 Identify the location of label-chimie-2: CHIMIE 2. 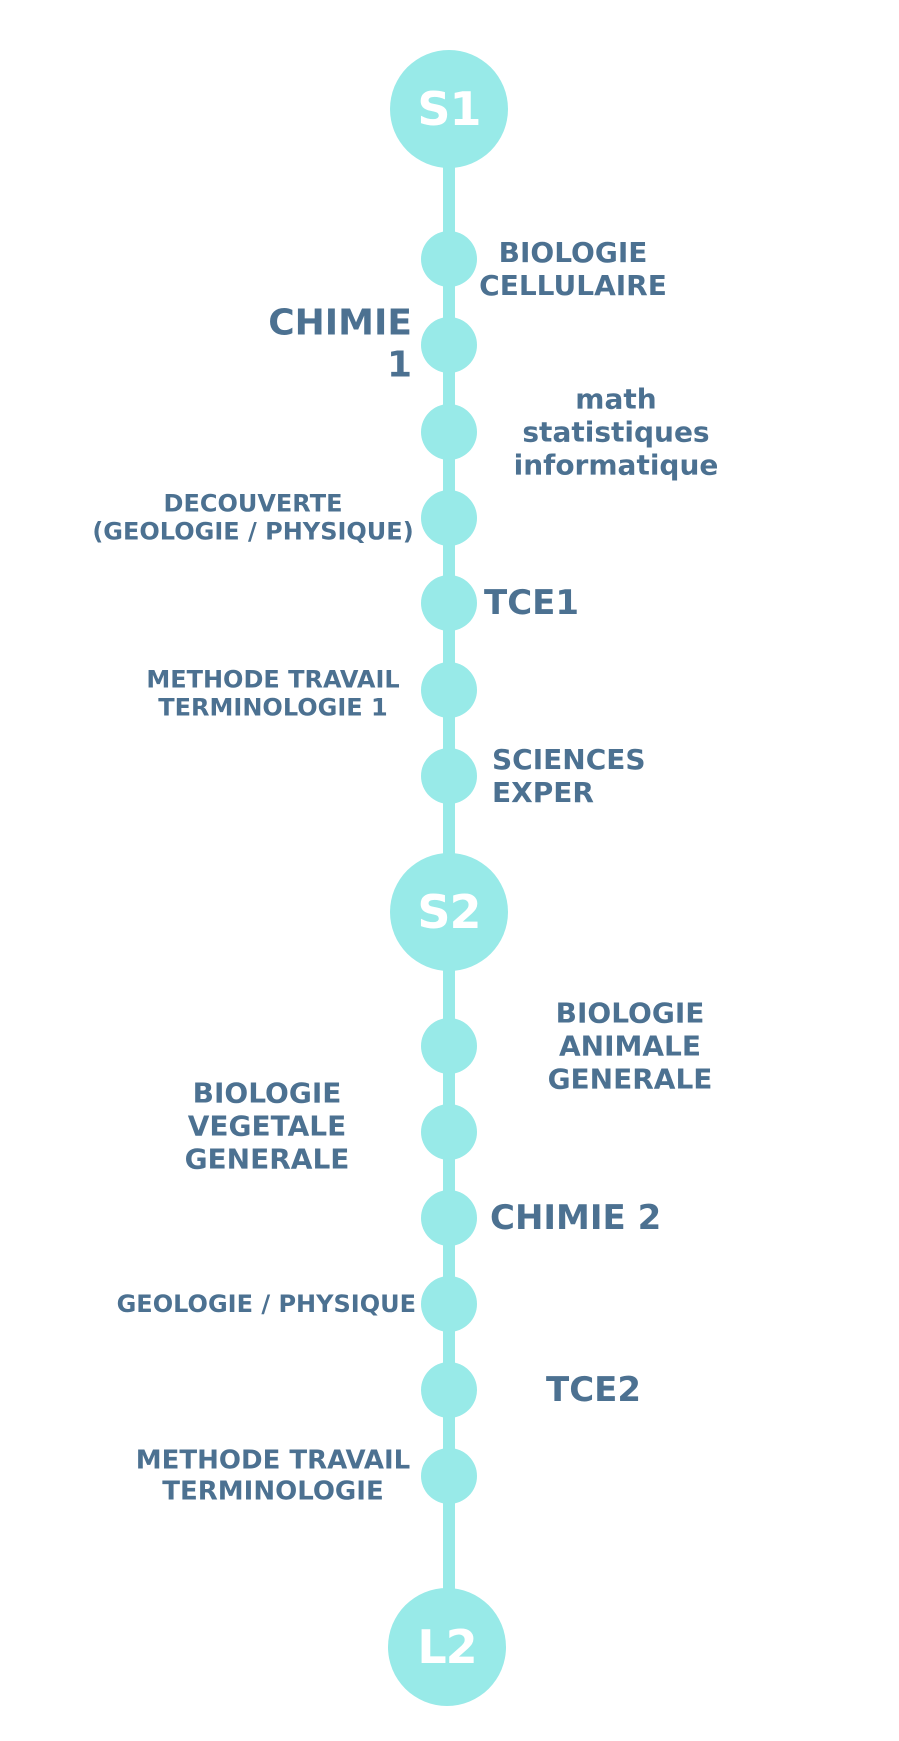
(576, 1217).